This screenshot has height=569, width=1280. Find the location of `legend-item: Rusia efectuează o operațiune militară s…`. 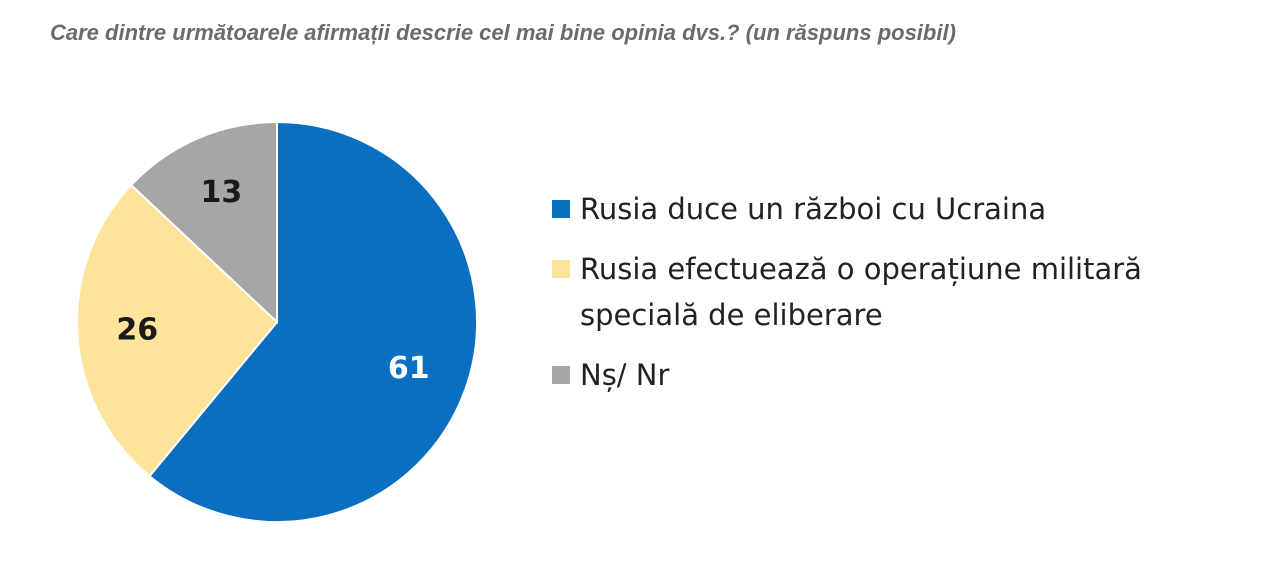

legend-item: Rusia efectuează o operațiune militară s… is located at coordinates (882, 292).